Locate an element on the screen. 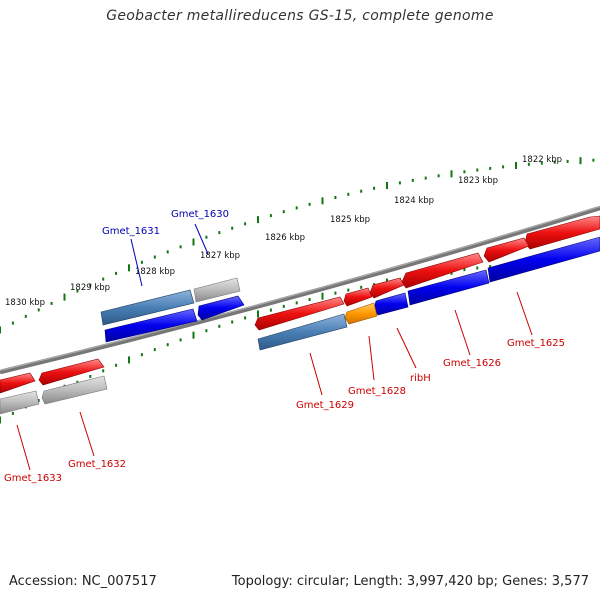 The width and height of the screenshot is (600, 600). gene-label-gmet-1632: Gmet_1632 is located at coordinates (97, 464).